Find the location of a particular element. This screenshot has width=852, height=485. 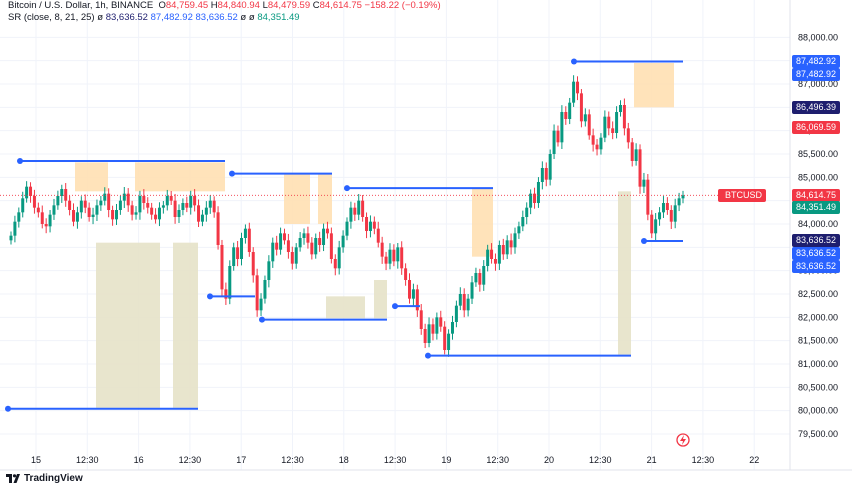

y-tick-label: 82,000.00 is located at coordinates (818, 317).